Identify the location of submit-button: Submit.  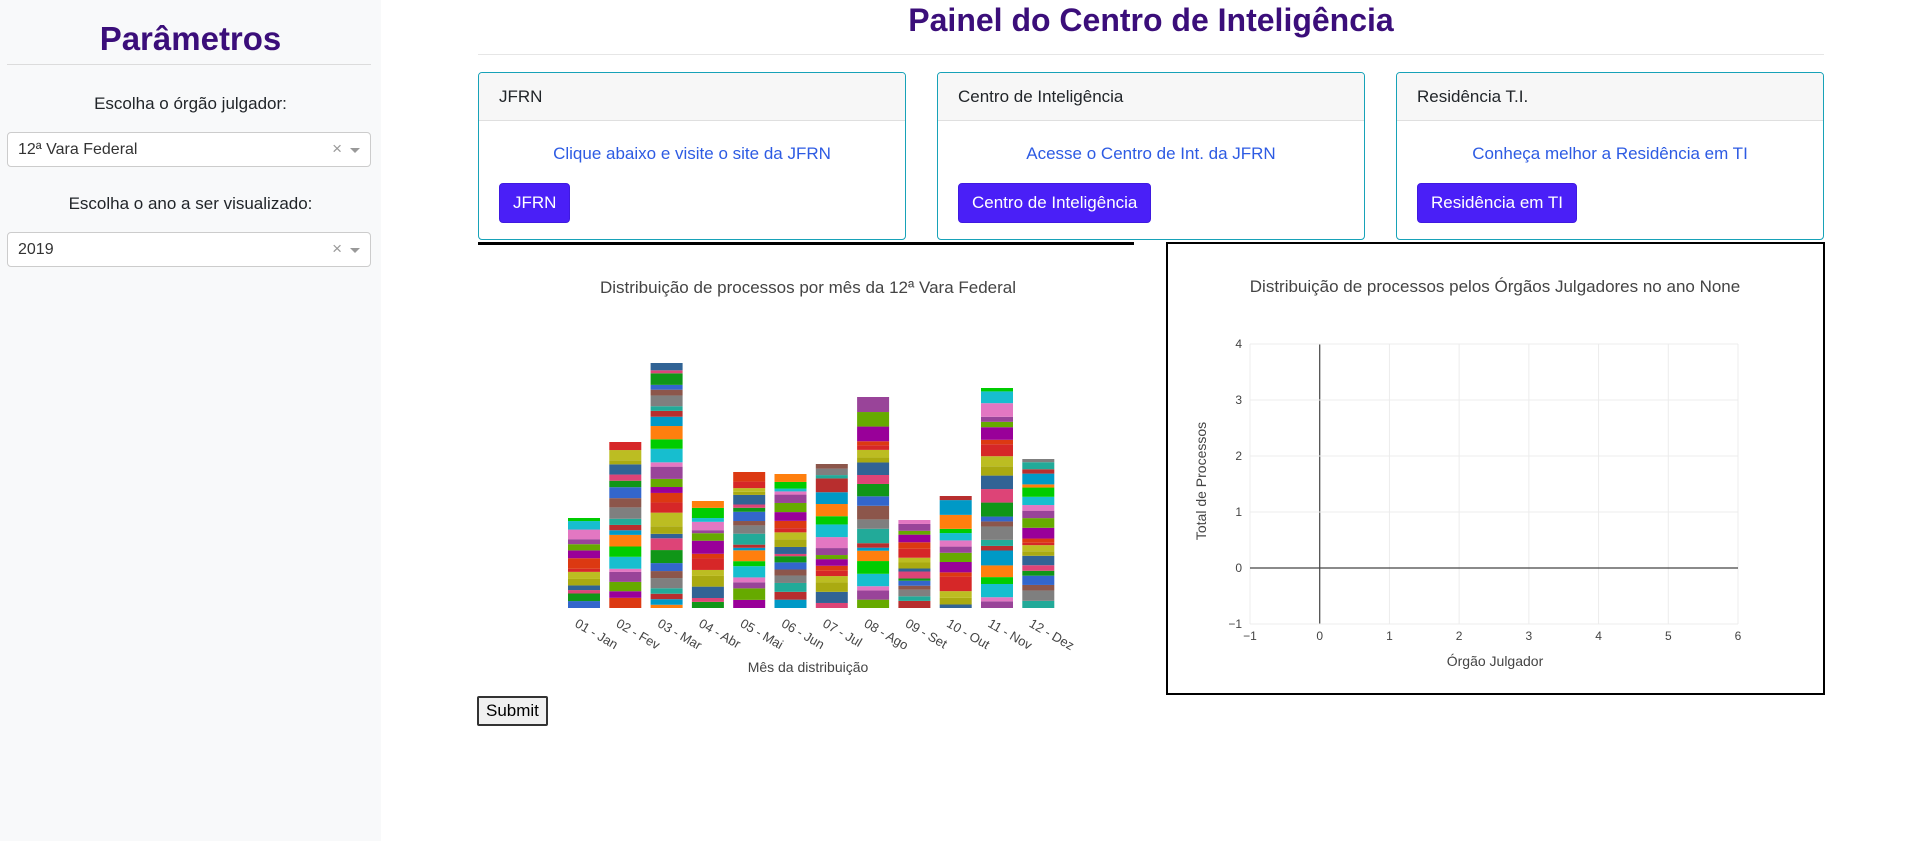
(512, 711).